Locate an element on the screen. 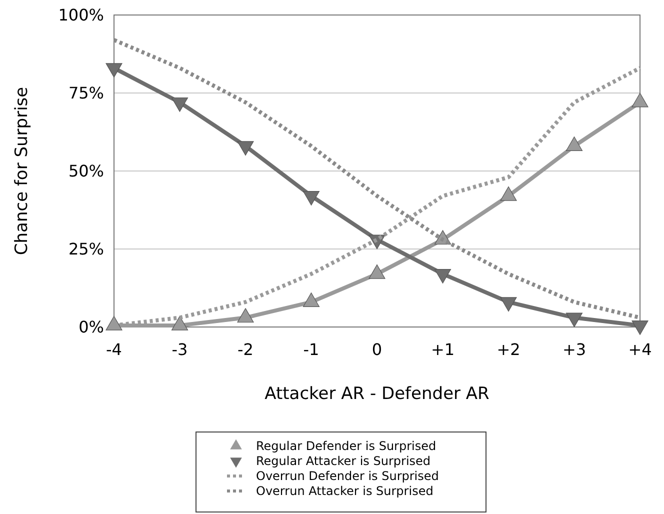 The height and width of the screenshot is (514, 664). legend-label: Regular Attacker is Surprised is located at coordinates (343, 461).